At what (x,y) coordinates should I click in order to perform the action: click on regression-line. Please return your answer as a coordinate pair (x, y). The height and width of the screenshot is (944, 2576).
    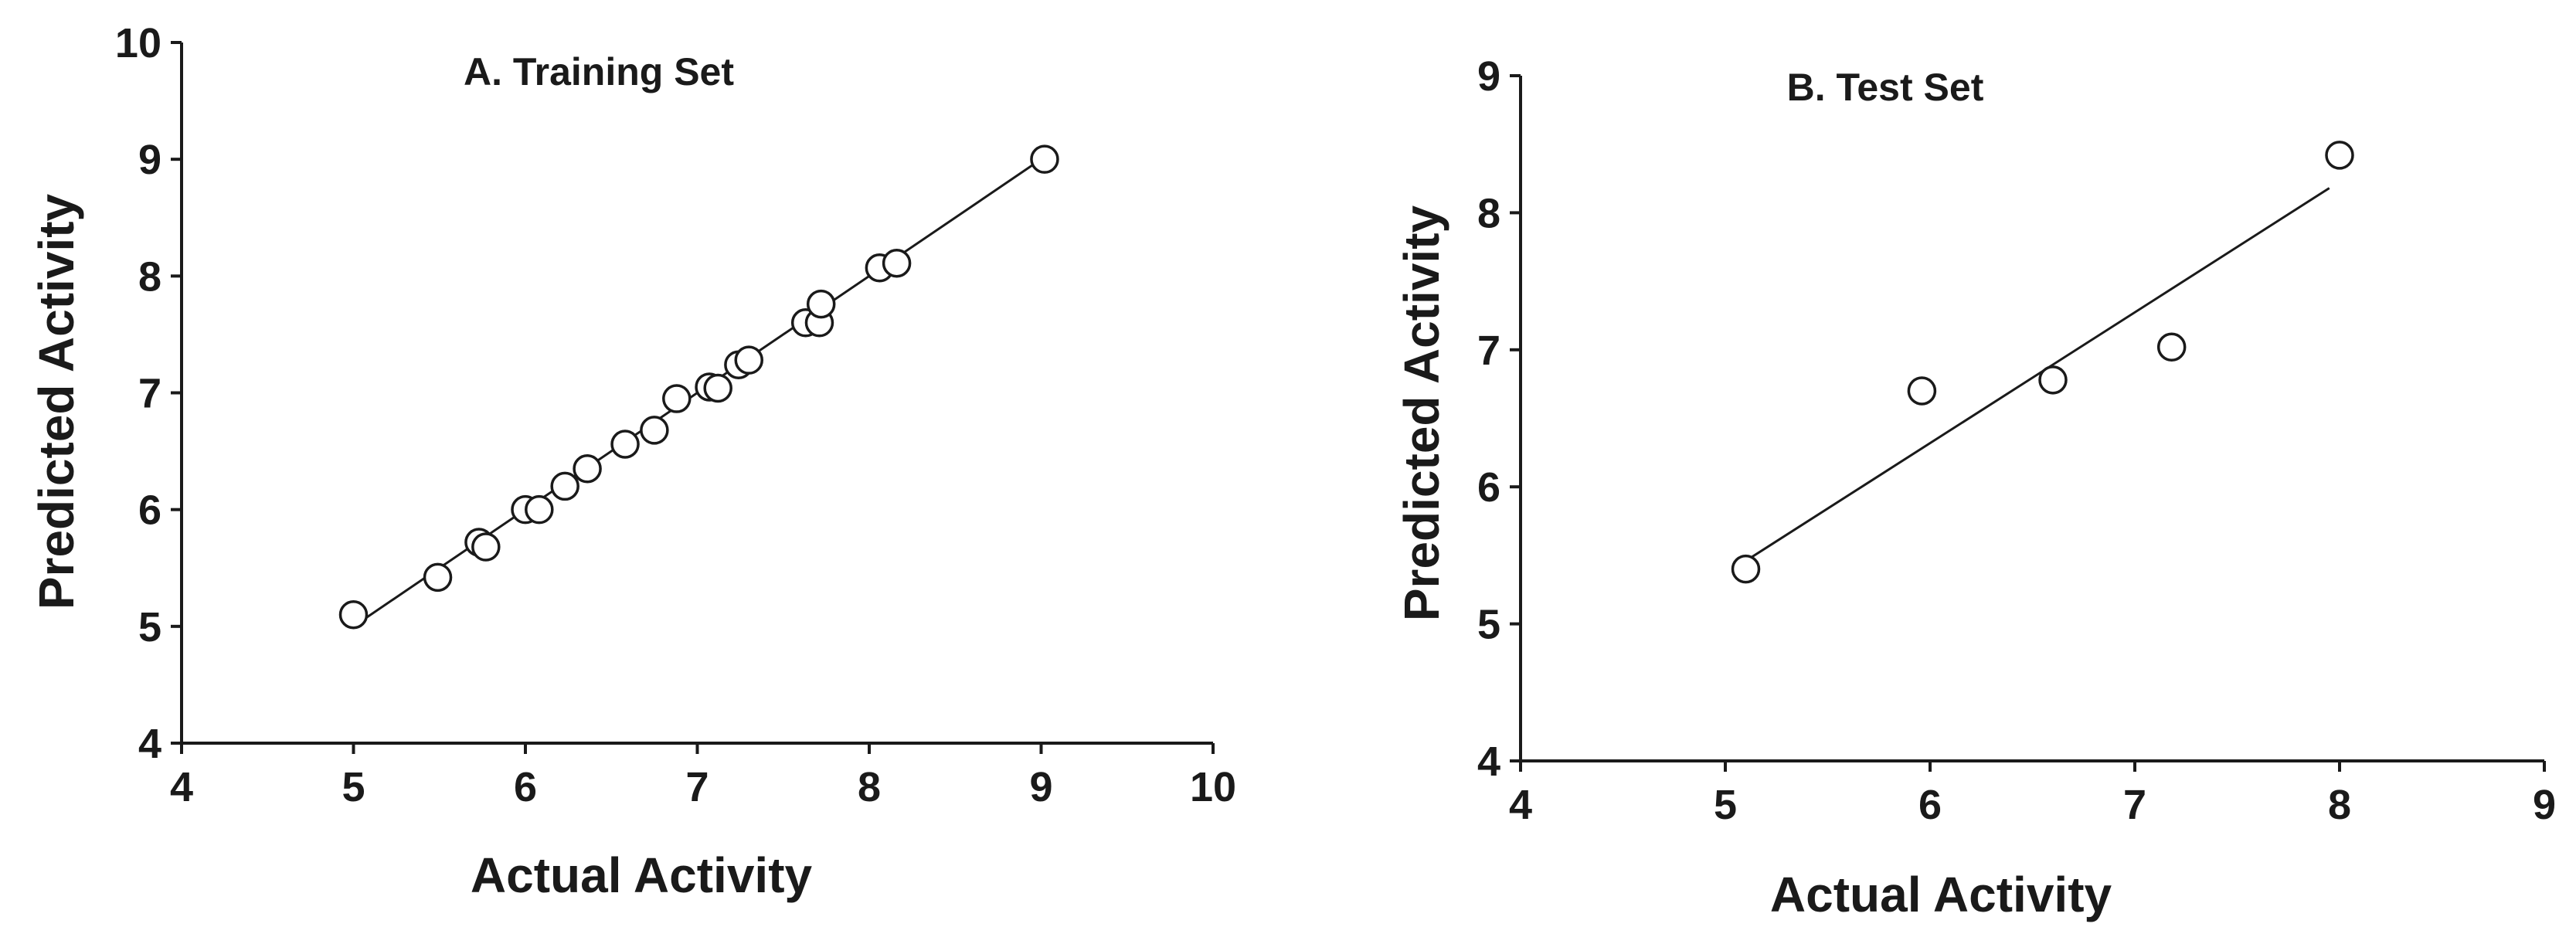
    Looking at the image, I should click on (2037, 374).